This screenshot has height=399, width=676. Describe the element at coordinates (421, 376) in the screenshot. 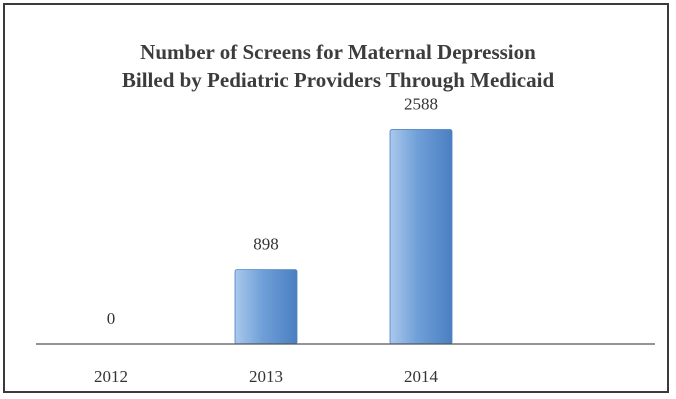

I see `x-tick-label-2014: 2014` at that location.